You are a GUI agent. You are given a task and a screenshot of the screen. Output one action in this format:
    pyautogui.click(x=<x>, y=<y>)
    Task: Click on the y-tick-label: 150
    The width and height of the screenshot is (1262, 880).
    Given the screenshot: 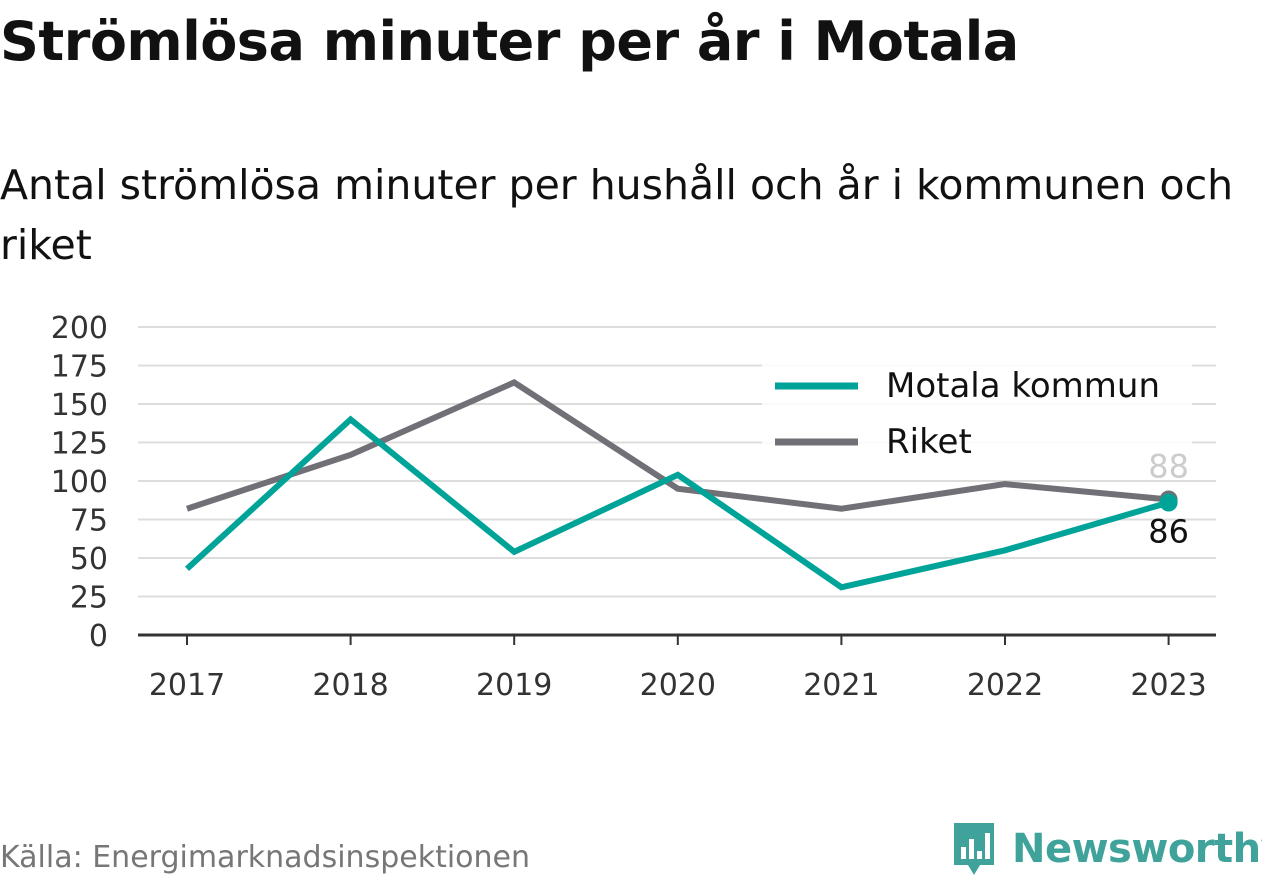 What is the action you would take?
    pyautogui.click(x=79, y=405)
    